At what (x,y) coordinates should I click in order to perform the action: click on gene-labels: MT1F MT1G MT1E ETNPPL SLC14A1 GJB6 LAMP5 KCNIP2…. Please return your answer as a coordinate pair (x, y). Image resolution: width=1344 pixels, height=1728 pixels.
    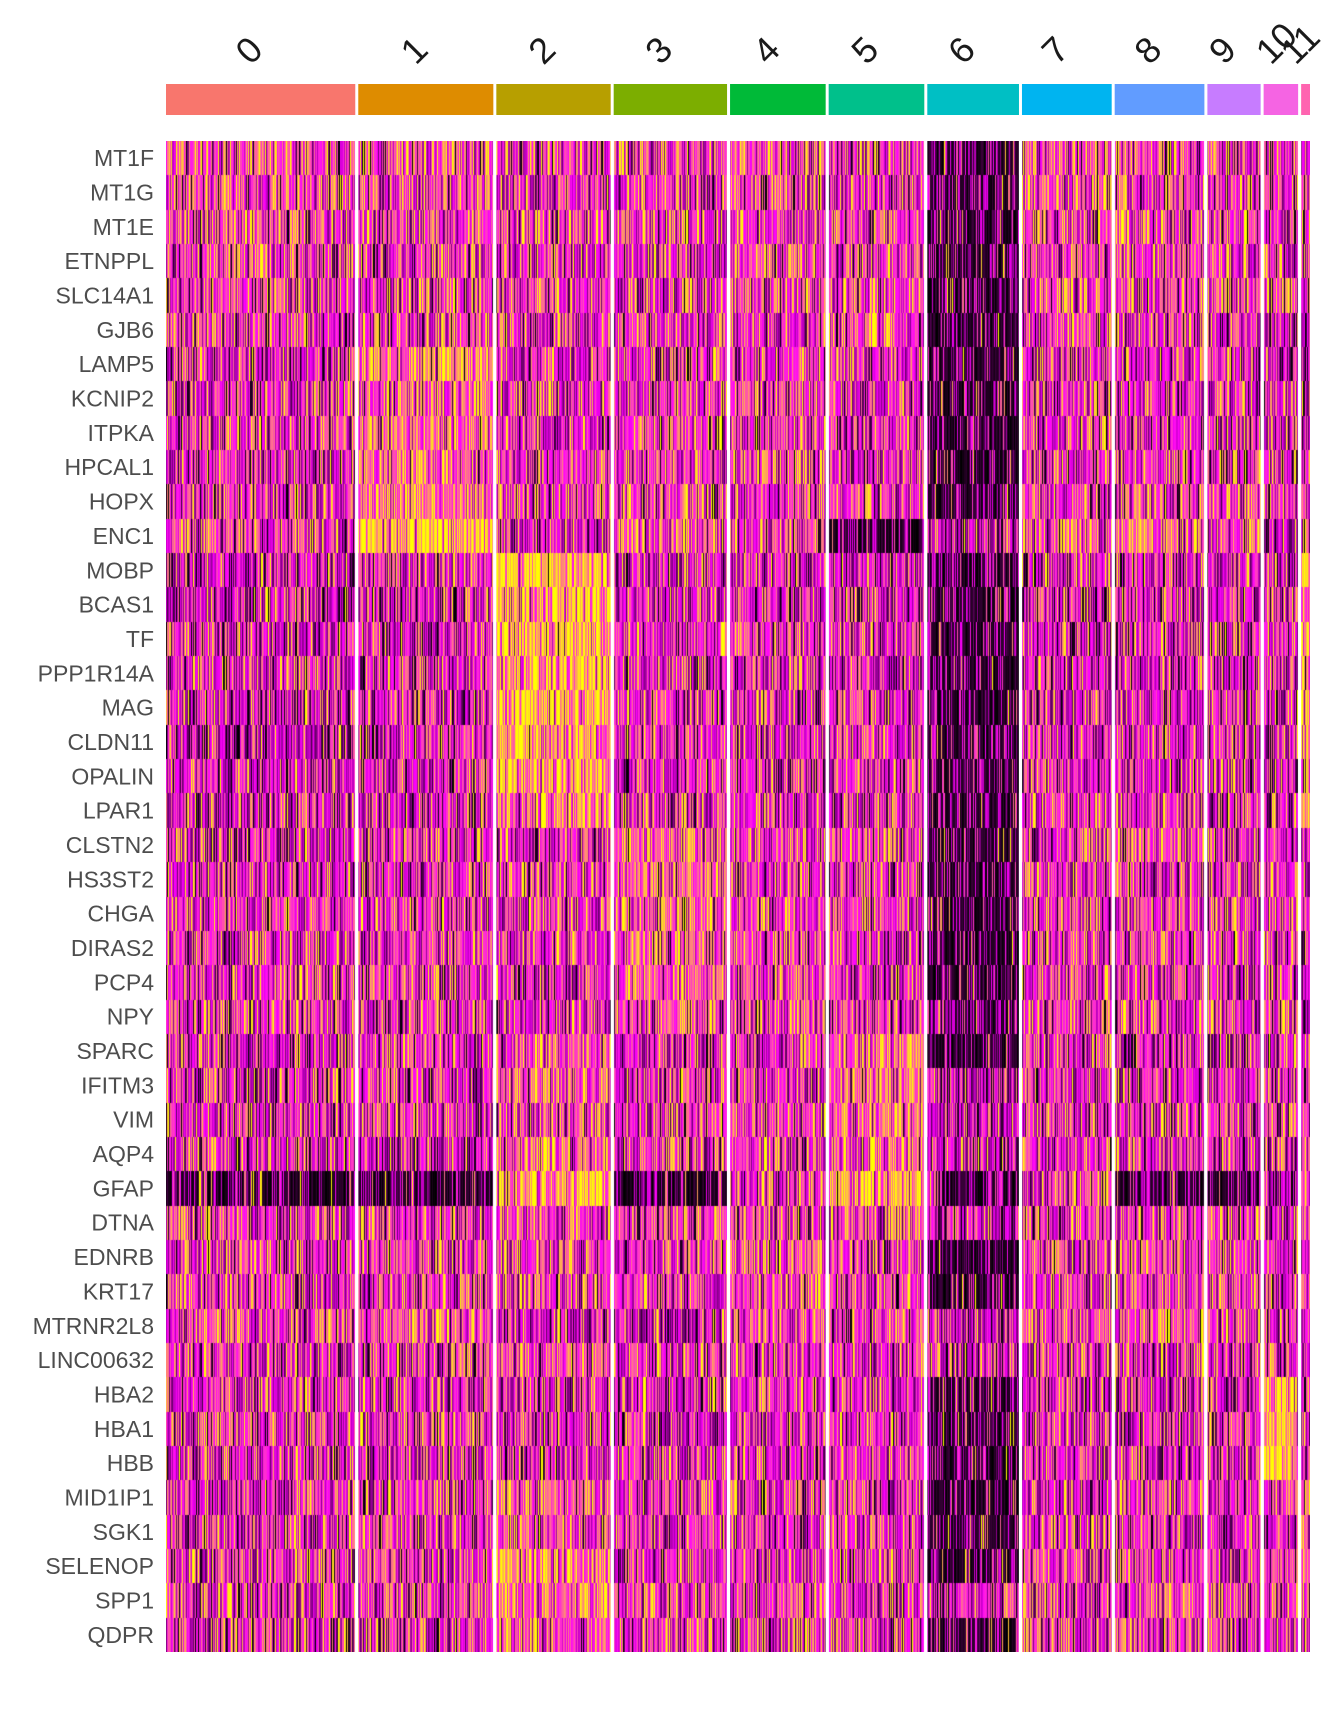
    Looking at the image, I should click on (94, 896).